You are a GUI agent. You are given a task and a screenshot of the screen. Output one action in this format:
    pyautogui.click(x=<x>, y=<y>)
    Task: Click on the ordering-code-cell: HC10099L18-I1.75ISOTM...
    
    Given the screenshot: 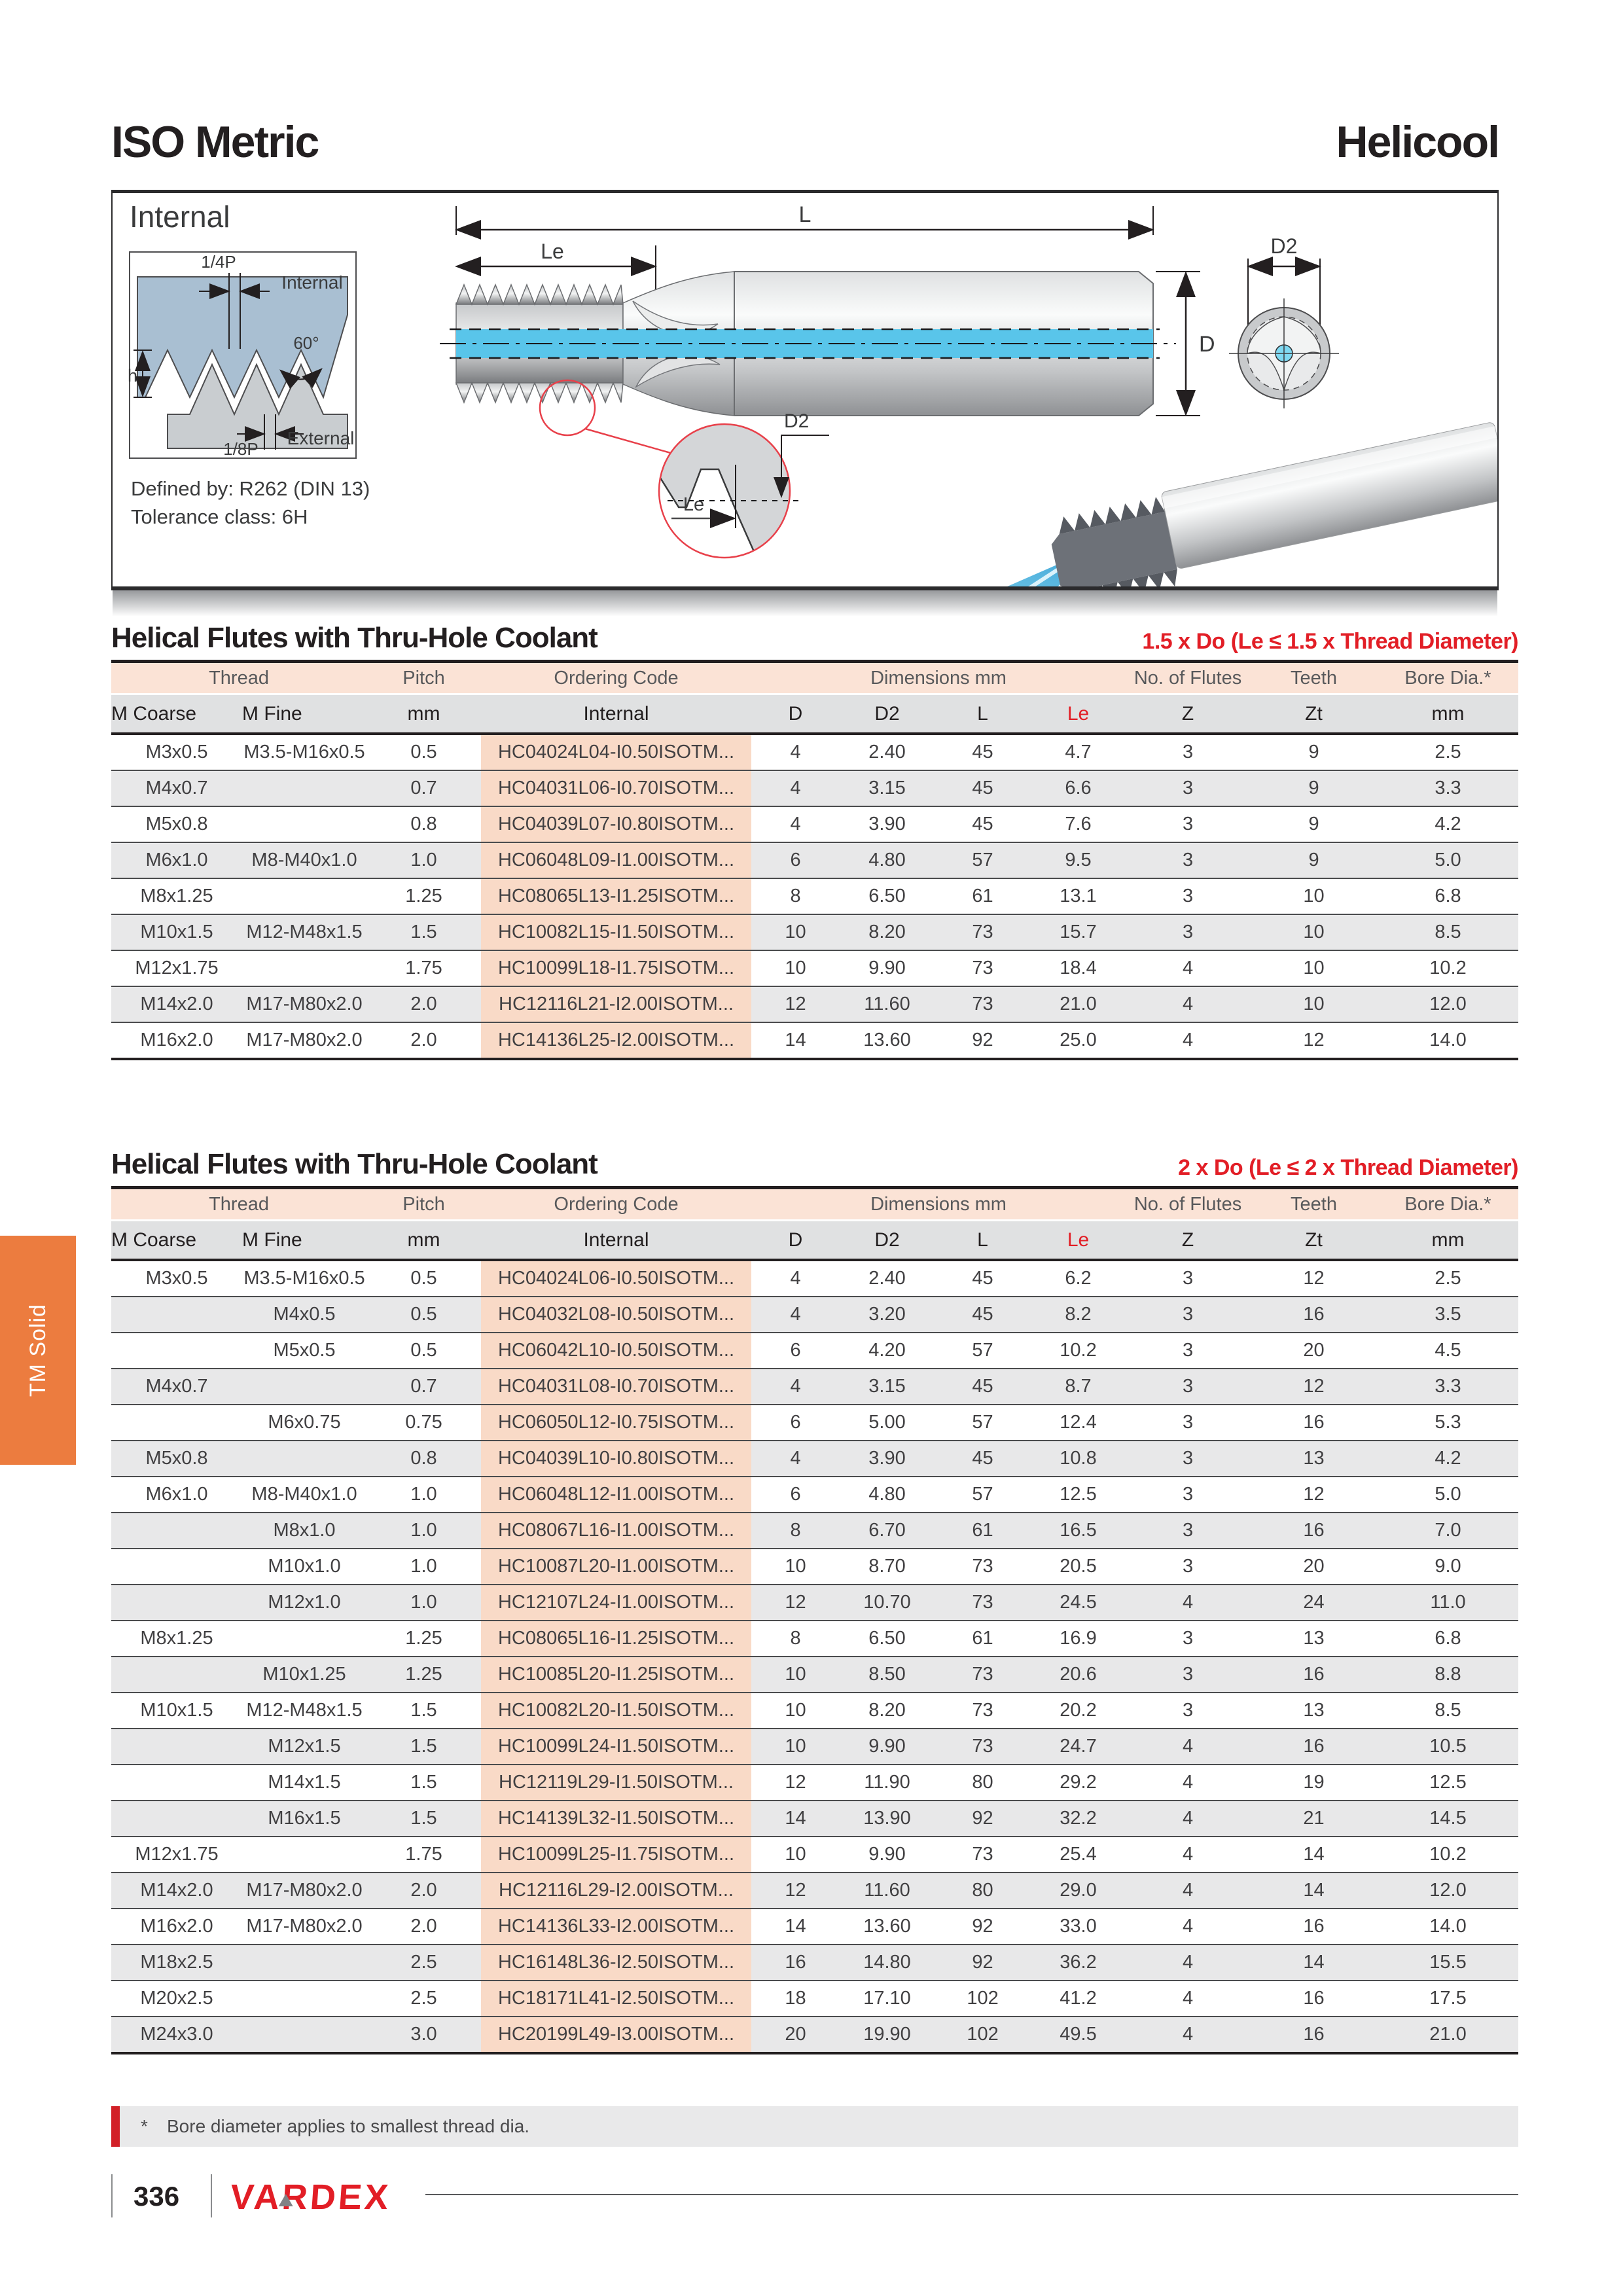 What is the action you would take?
    pyautogui.click(x=616, y=968)
    